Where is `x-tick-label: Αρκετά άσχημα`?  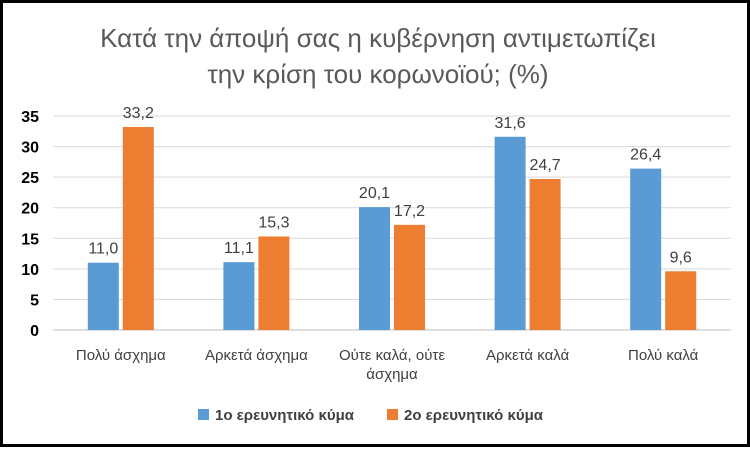
x-tick-label: Αρκετά άσχημα is located at coordinates (256, 355).